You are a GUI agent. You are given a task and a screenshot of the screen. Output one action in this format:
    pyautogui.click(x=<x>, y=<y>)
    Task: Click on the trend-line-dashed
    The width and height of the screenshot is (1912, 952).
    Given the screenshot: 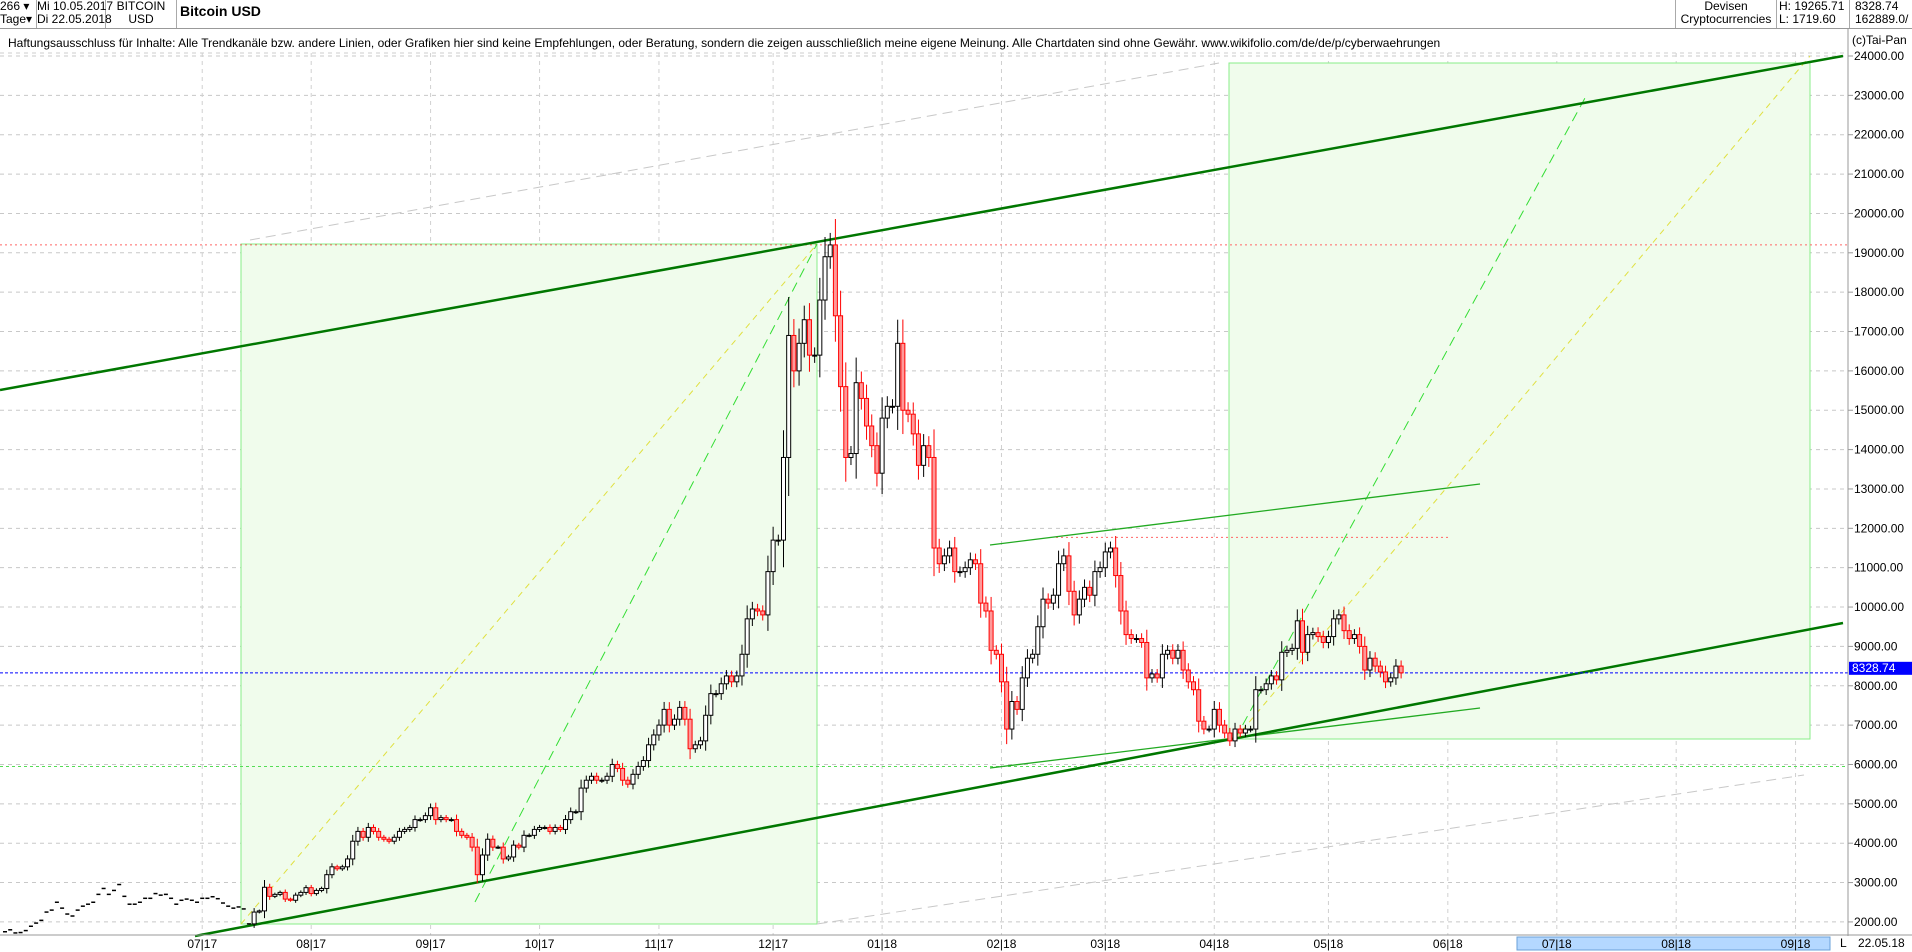 What is the action you would take?
    pyautogui.click(x=734, y=151)
    